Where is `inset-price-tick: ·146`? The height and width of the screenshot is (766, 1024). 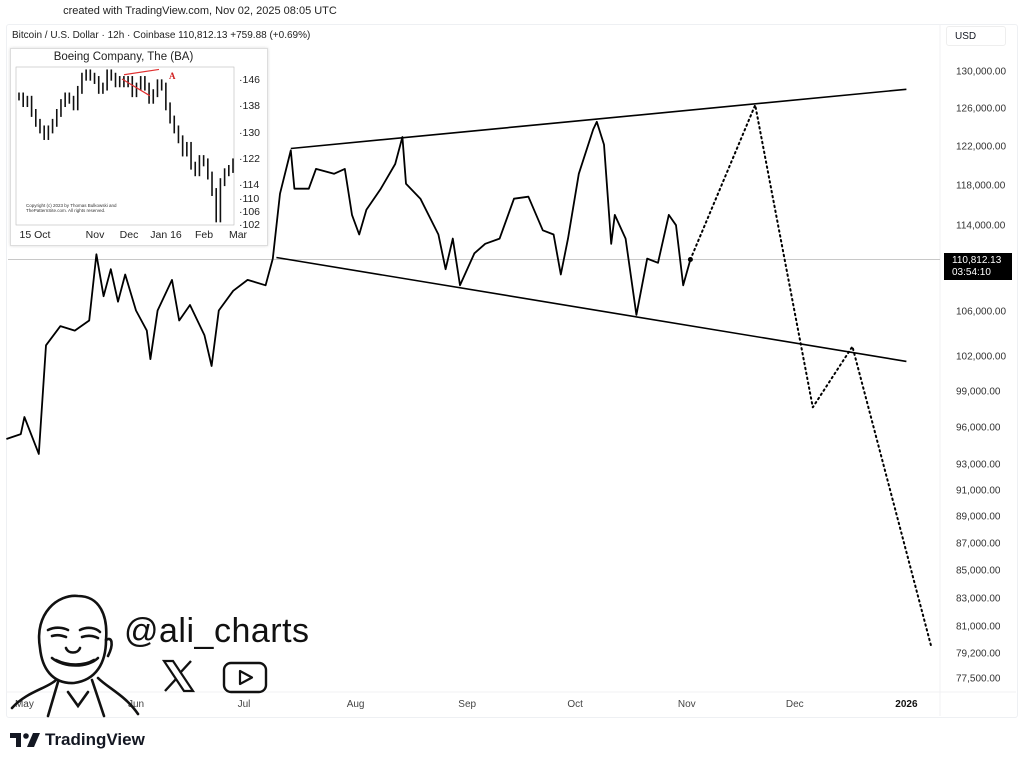
inset-price-tick: ·146 is located at coordinates (250, 80).